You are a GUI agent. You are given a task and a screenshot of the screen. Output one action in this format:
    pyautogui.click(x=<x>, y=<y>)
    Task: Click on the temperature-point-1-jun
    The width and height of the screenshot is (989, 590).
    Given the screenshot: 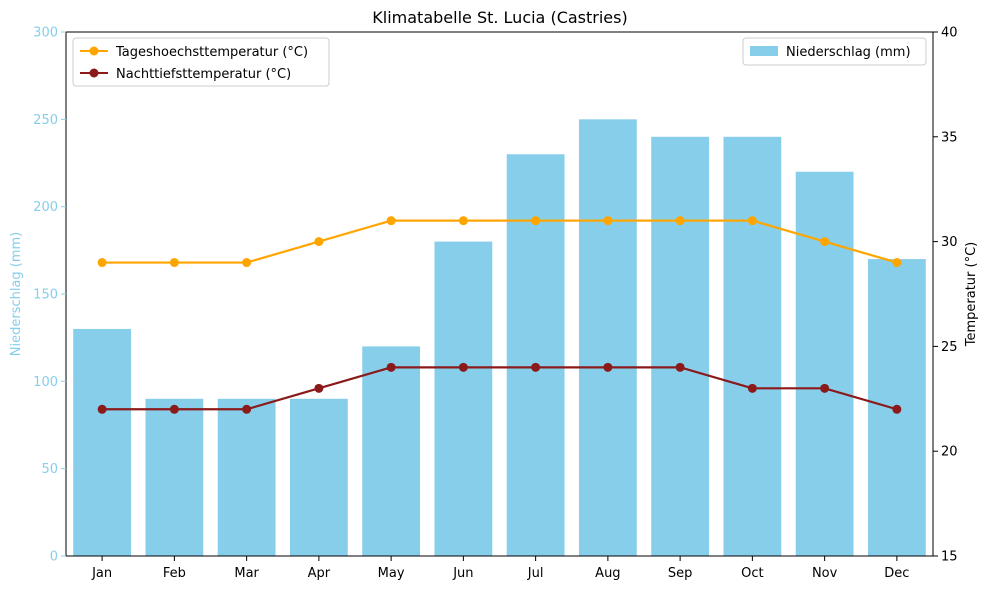 What is the action you would take?
    pyautogui.click(x=463, y=367)
    